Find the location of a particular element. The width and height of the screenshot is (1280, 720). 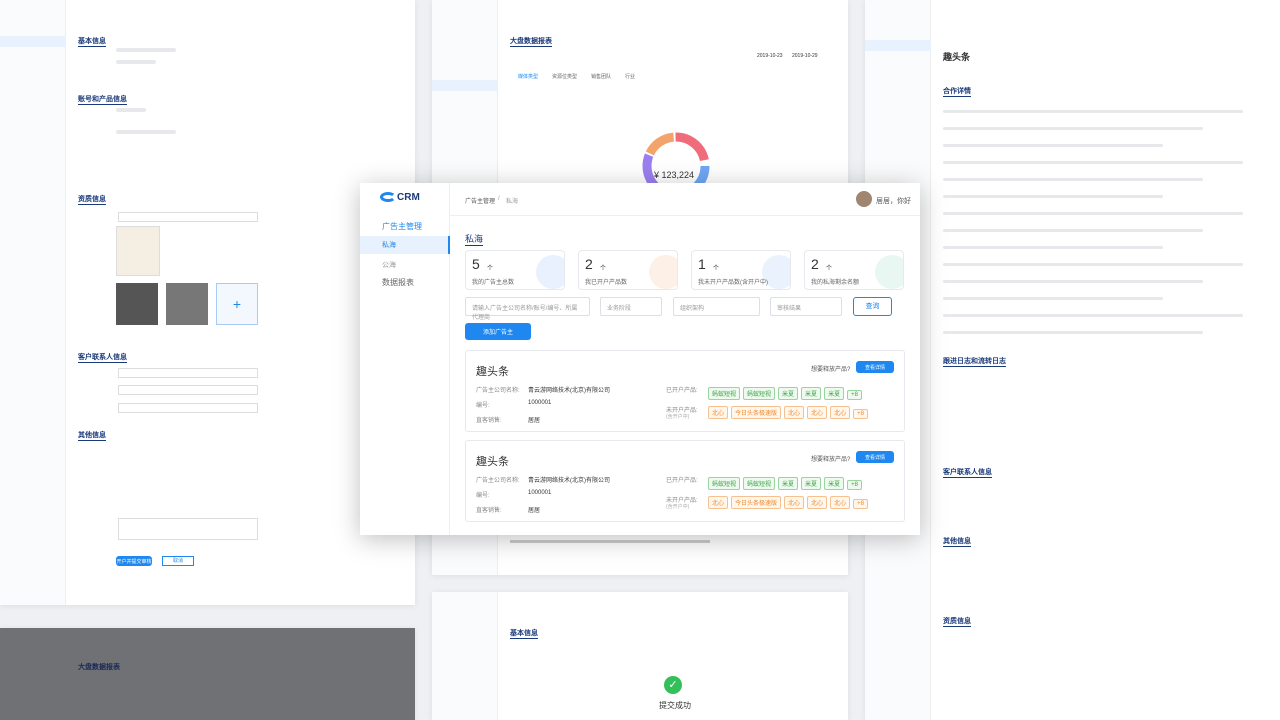

main-sidebar: CRM 广告主管理 私海 公海 数据报表 is located at coordinates (405, 359).